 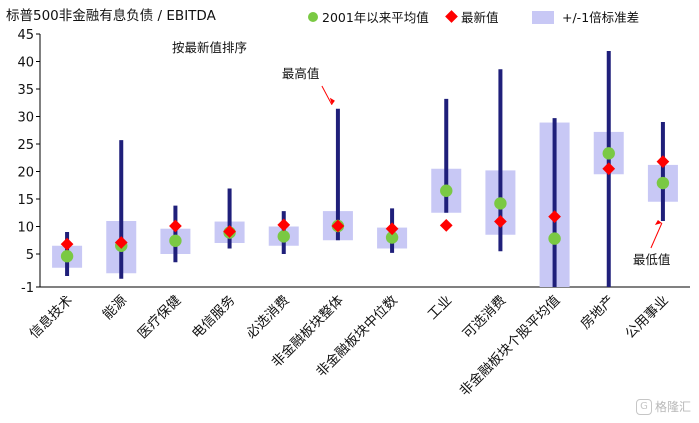 What do you see at coordinates (27, 288) in the screenshot?
I see `y-tick-label: -1` at bounding box center [27, 288].